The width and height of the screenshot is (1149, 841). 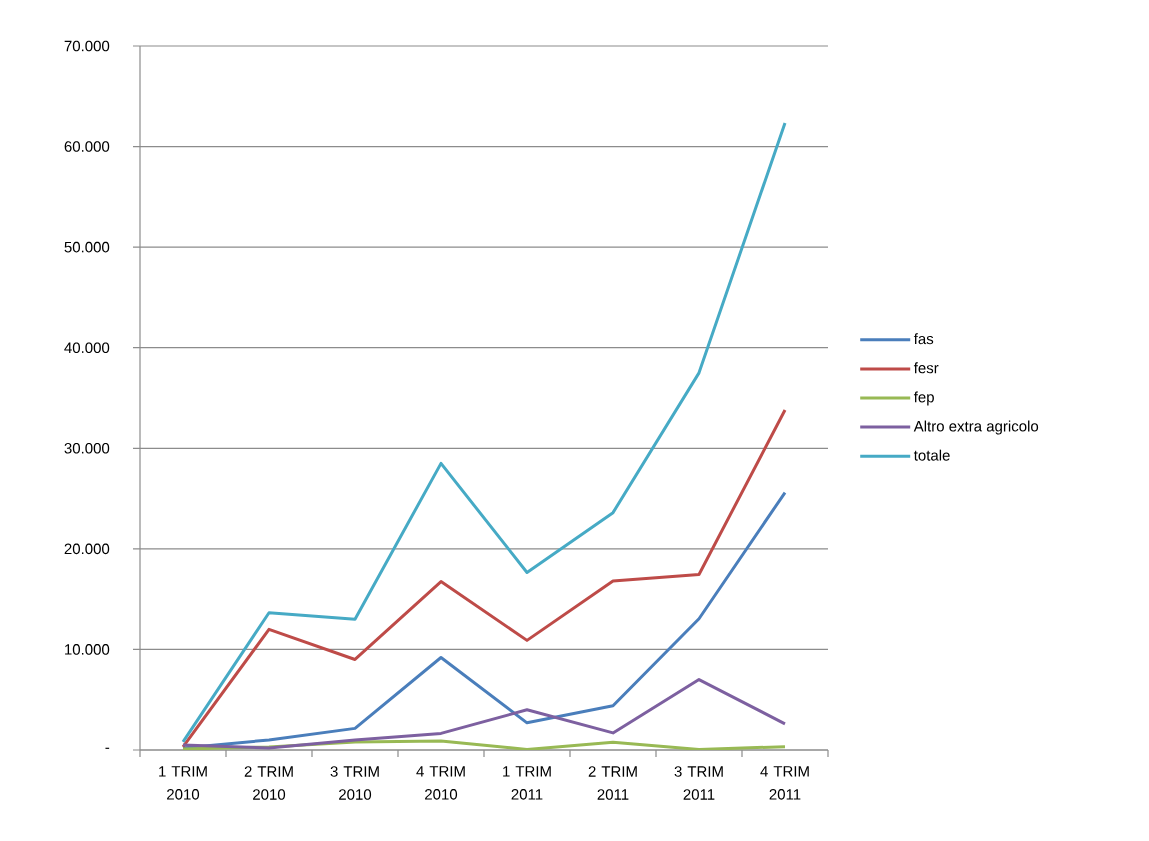 What do you see at coordinates (87, 448) in the screenshot?
I see `y-tick-label: 30.000` at bounding box center [87, 448].